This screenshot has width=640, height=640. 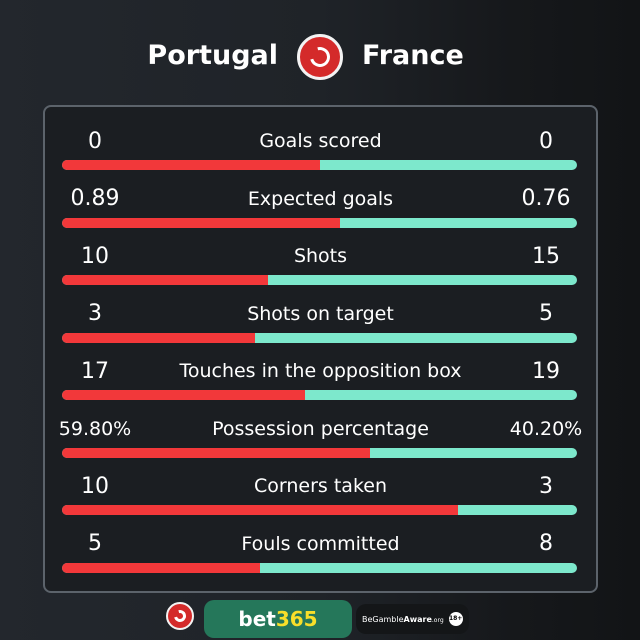 What do you see at coordinates (95, 313) in the screenshot?
I see `home-value: 3` at bounding box center [95, 313].